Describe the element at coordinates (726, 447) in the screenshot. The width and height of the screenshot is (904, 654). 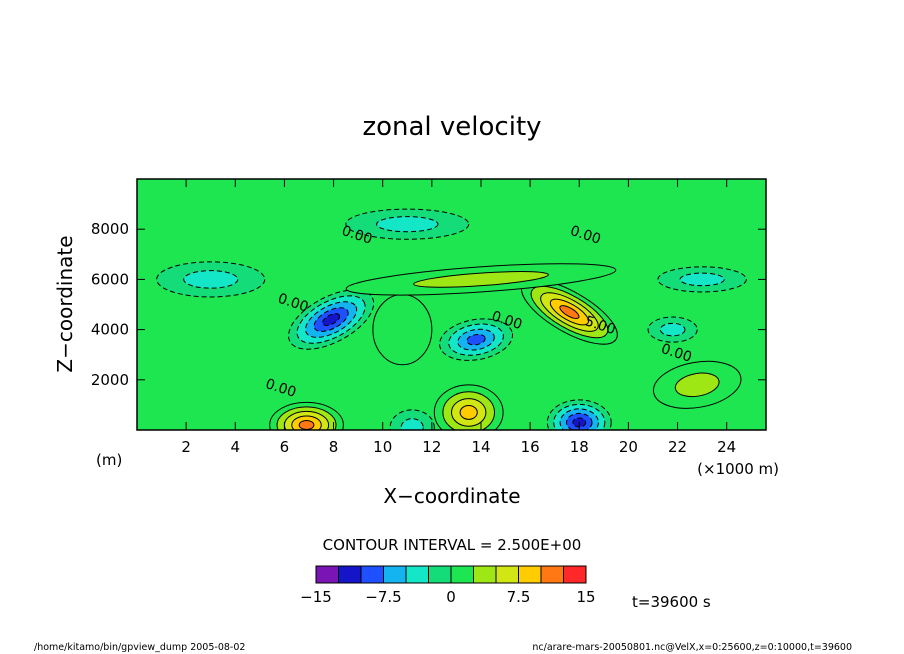
I see `x-tick-label: 24` at that location.